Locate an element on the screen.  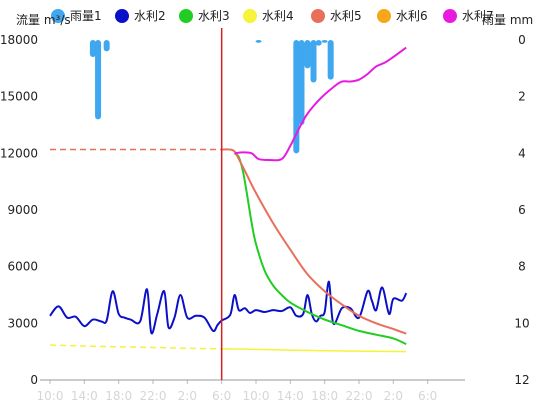
legend-item-e6b0b4e588a93: 水利3 is located at coordinates (204, 16).